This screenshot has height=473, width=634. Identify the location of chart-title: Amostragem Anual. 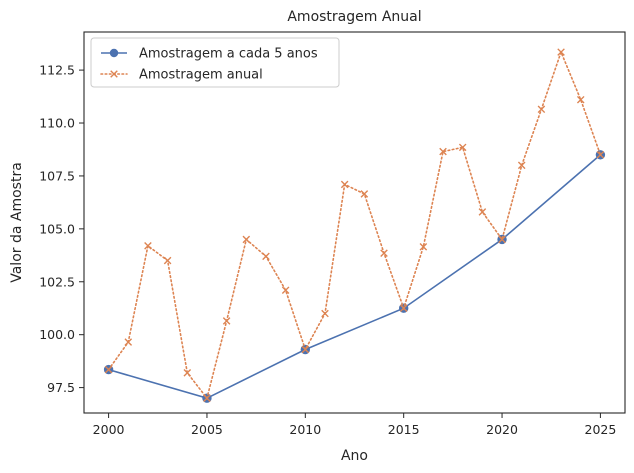
(354, 17).